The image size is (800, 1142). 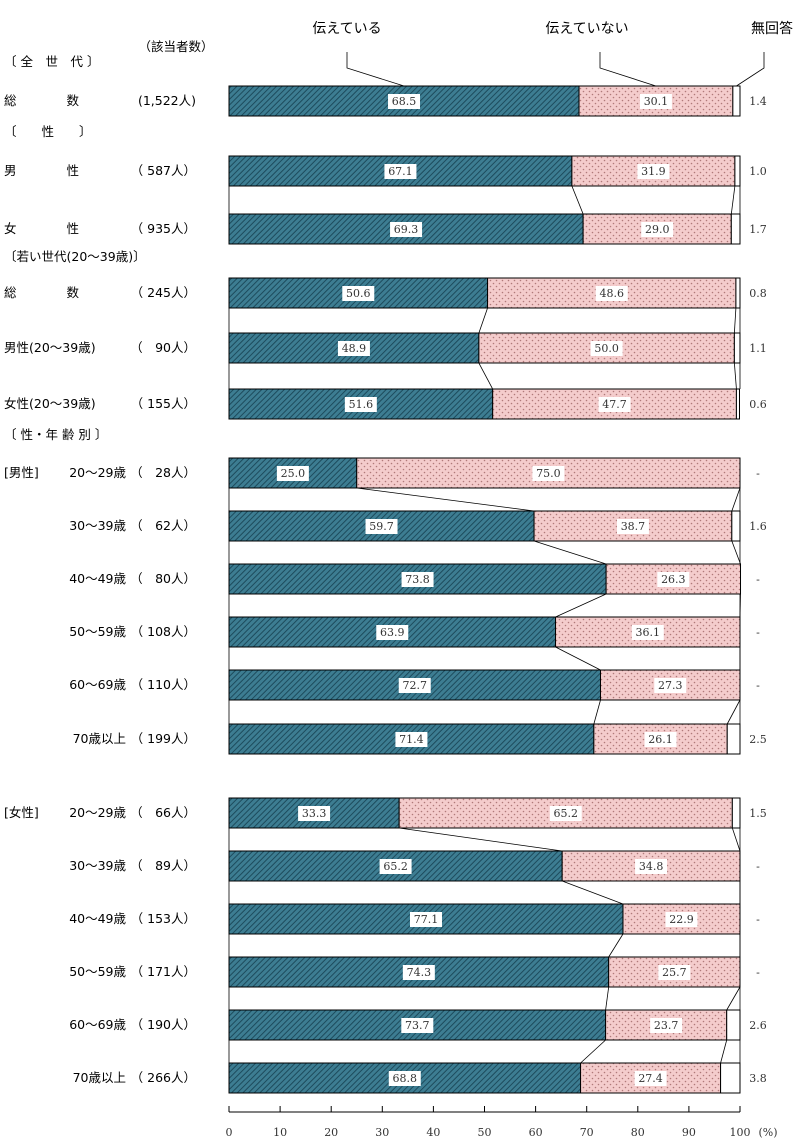 What do you see at coordinates (97, 971) in the screenshot?
I see `row-label: 50〜59歳` at bounding box center [97, 971].